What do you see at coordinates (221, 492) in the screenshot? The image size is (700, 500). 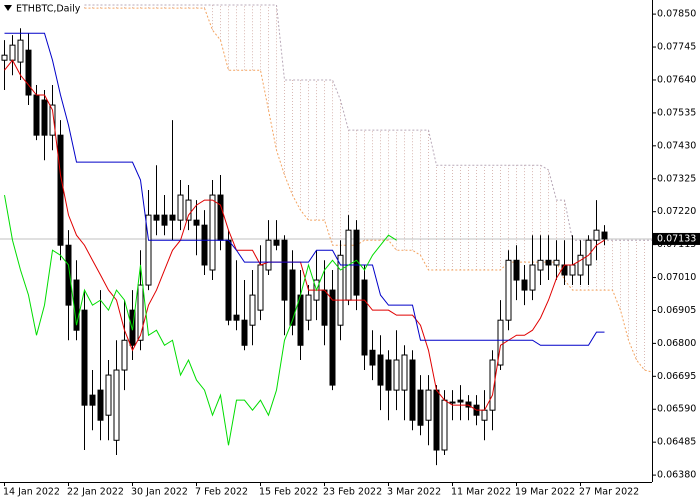 I see `x-tick-label: 7 Feb 2022` at bounding box center [221, 492].